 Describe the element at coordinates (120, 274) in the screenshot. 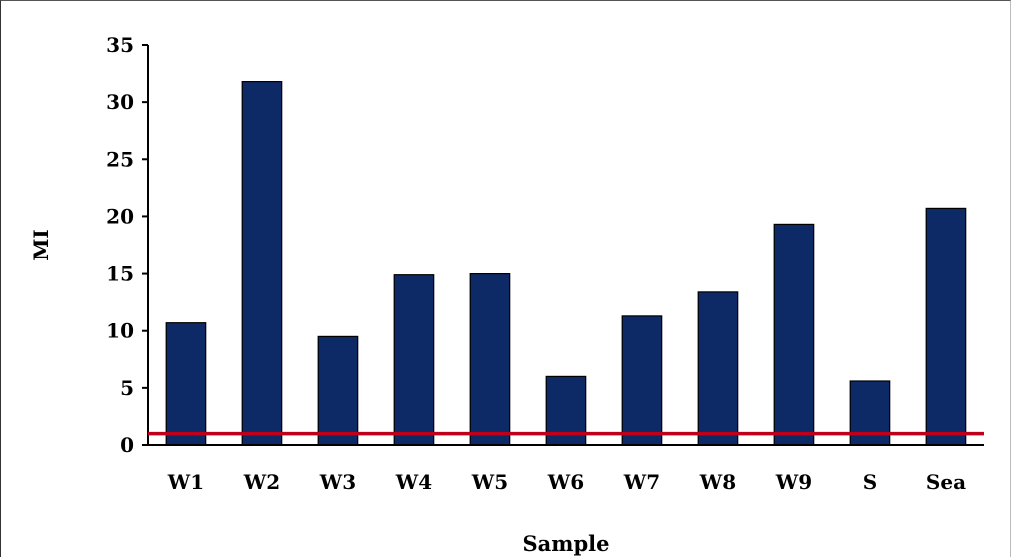

I see `y-tick-label: 15` at that location.